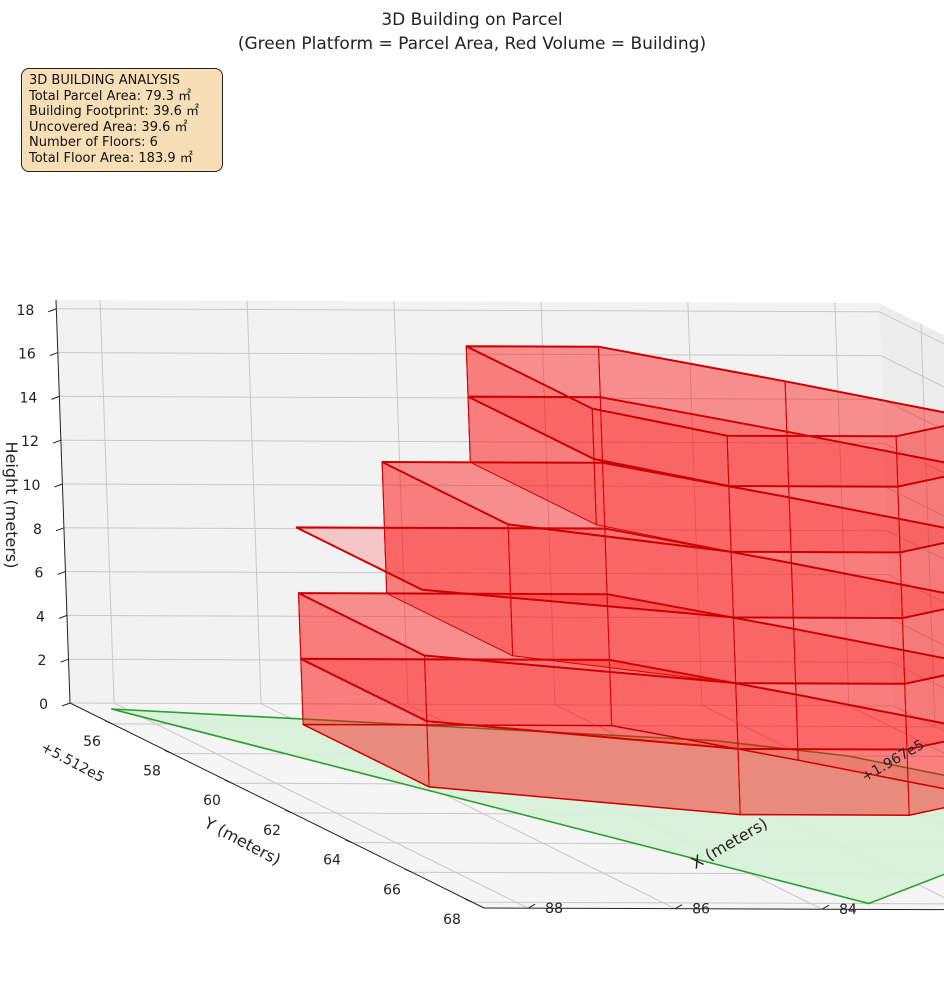 This screenshot has height=991, width=944. Describe the element at coordinates (110, 96) in the screenshot. I see `stat-parcel-area: Total Parcel Area: 79.3 ㎡` at that location.